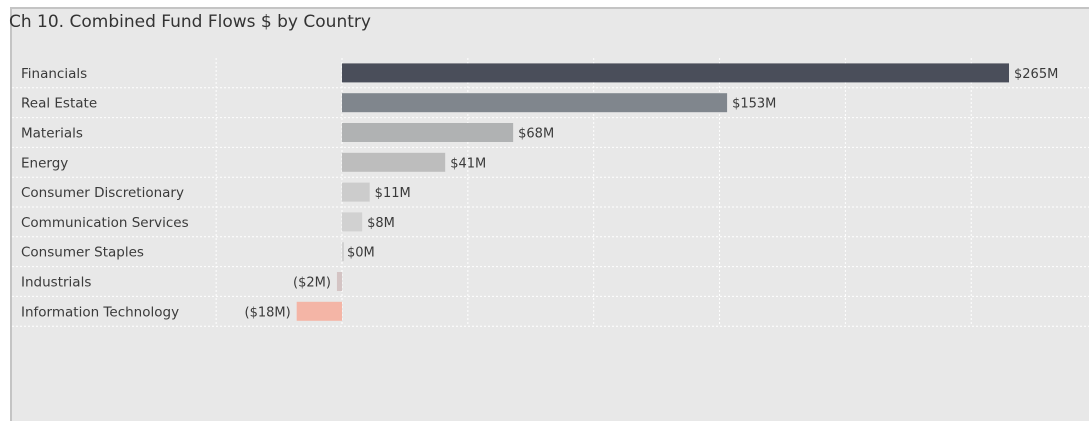  Describe the element at coordinates (59, 104) in the screenshot. I see `category-label: Real Estate` at that location.